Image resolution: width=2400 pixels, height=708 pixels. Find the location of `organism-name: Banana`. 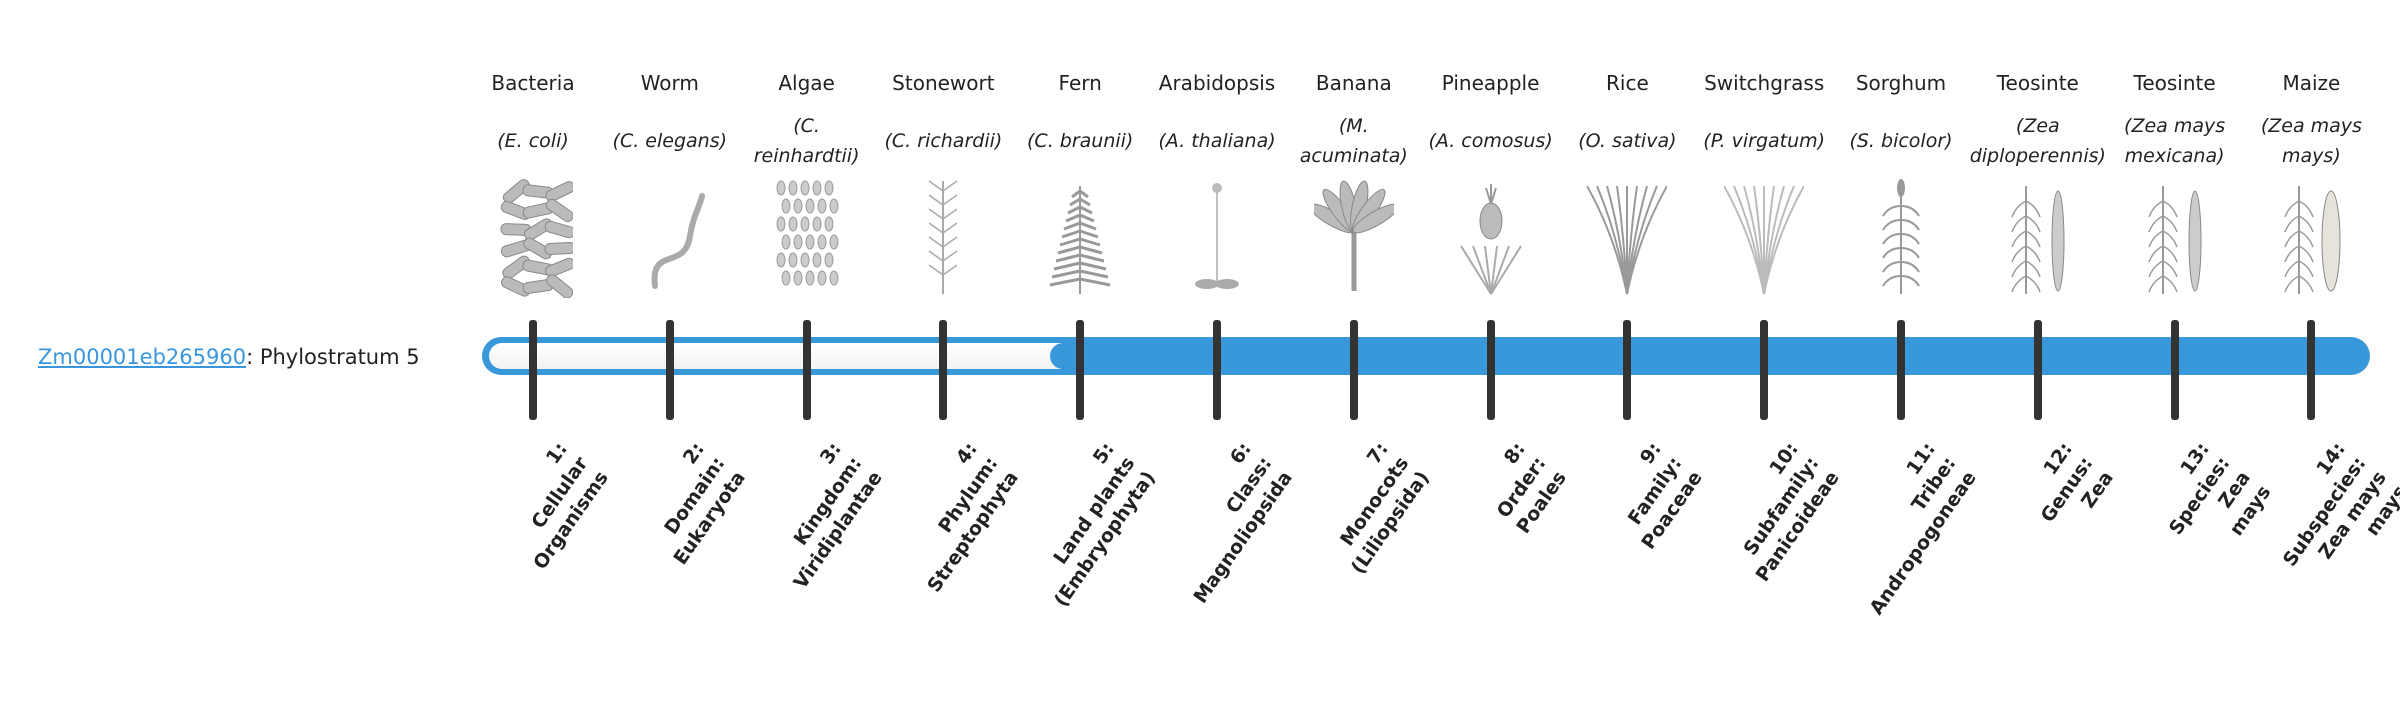

organism-name: Banana is located at coordinates (1353, 83).